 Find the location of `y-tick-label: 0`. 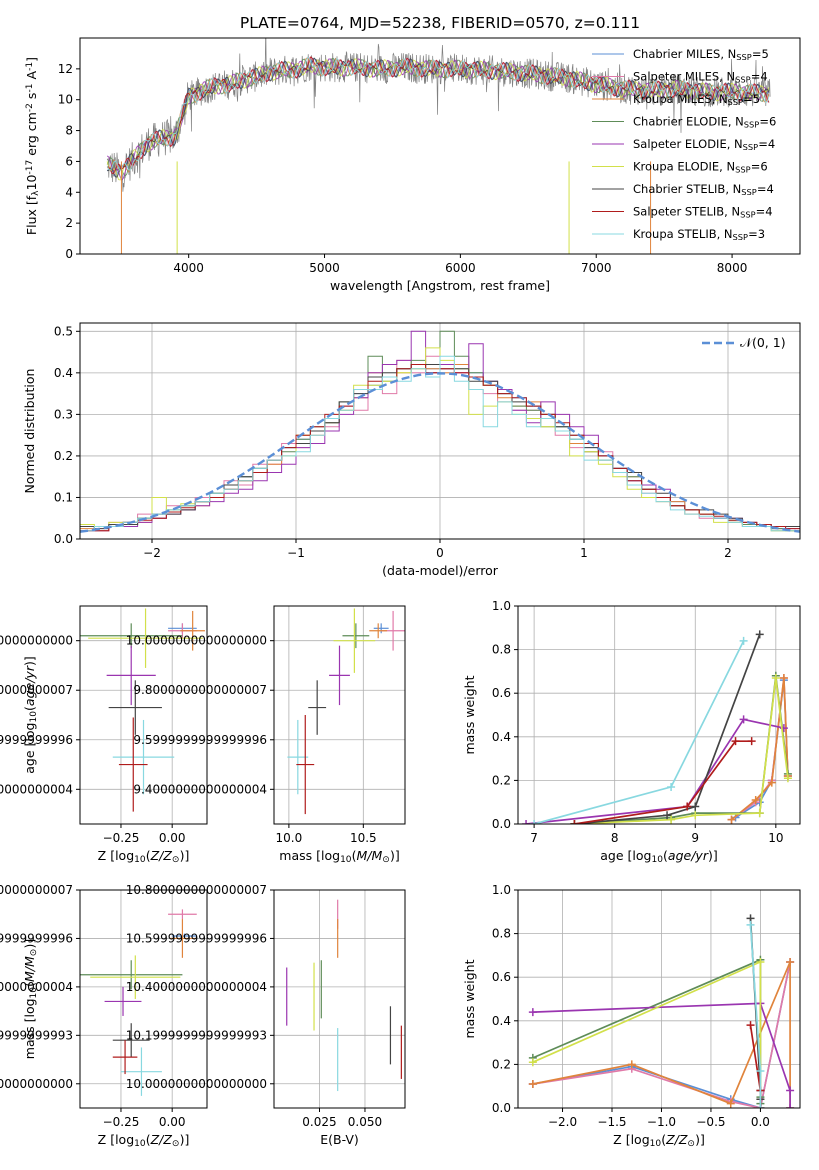

y-tick-label: 0 is located at coordinates (69, 254).